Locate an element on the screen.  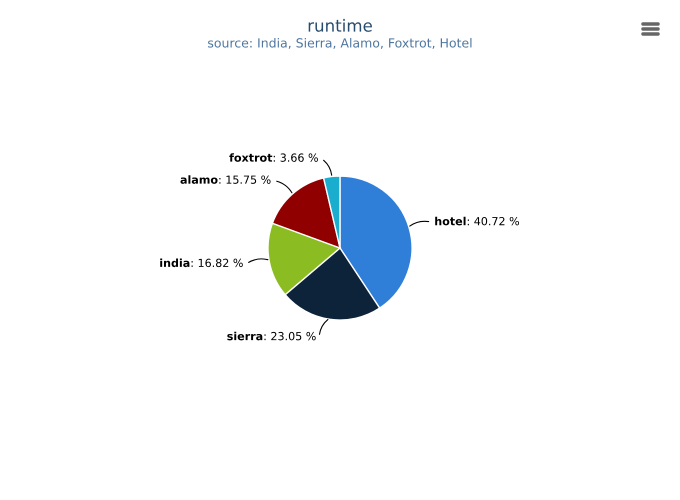
chart-title: runtime is located at coordinates (340, 25).